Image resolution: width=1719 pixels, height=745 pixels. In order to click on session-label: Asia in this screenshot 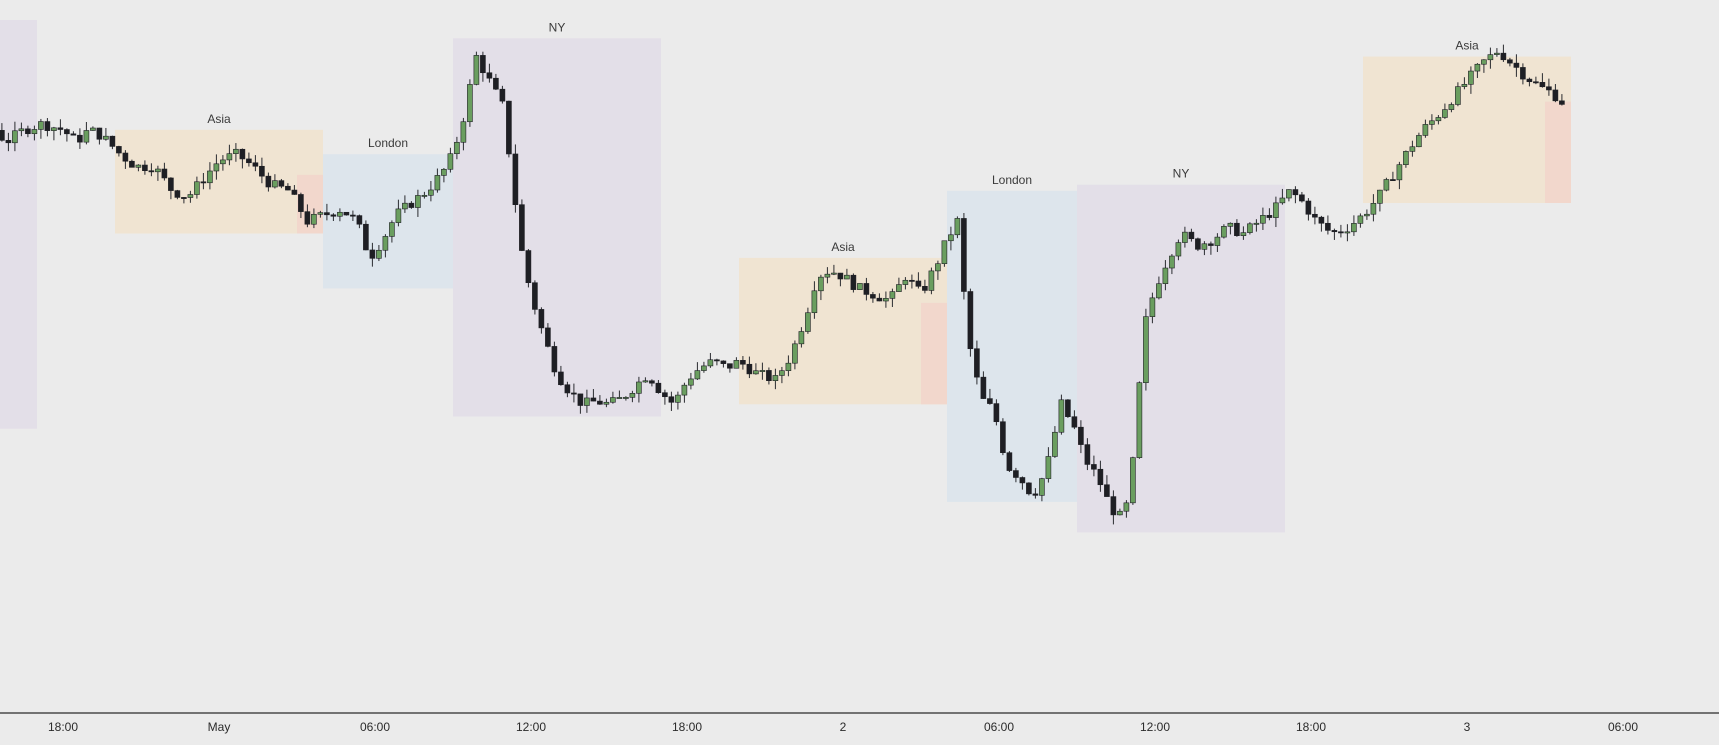, I will do `click(219, 119)`.